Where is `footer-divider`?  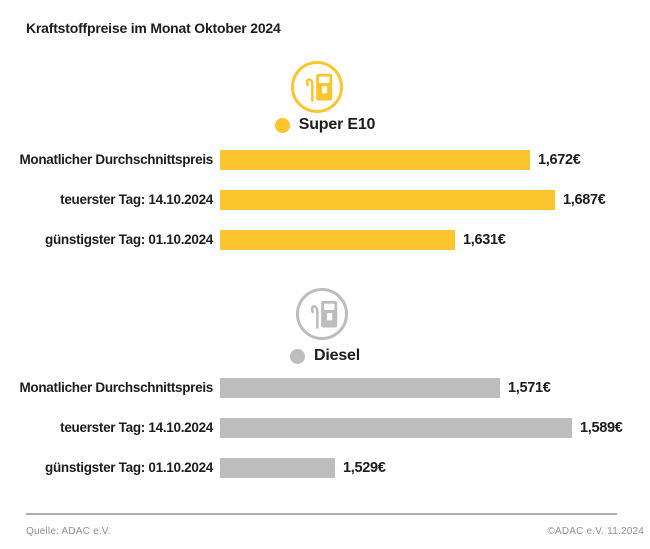 footer-divider is located at coordinates (321, 514).